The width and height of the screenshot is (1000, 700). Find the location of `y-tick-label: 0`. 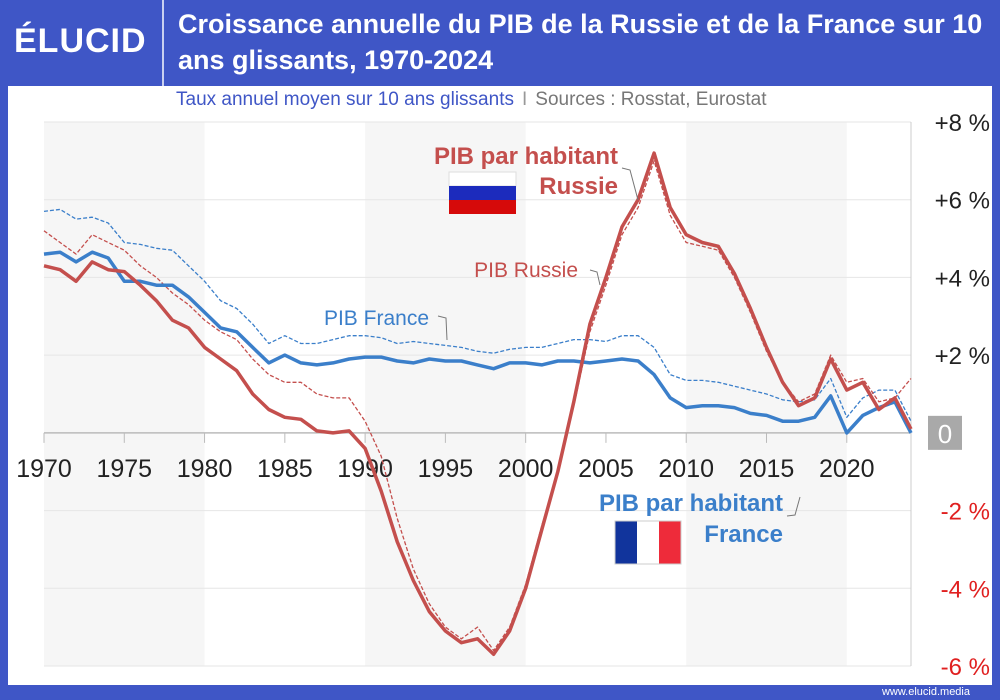

y-tick-label: 0 is located at coordinates (945, 434).